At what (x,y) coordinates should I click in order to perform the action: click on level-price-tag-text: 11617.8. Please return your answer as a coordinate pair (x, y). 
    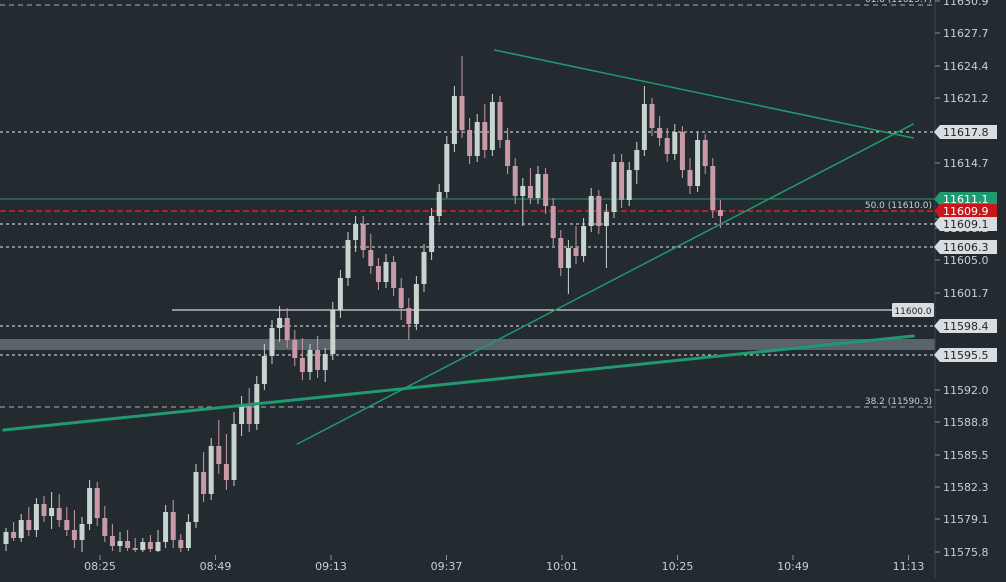
    Looking at the image, I should click on (966, 132).